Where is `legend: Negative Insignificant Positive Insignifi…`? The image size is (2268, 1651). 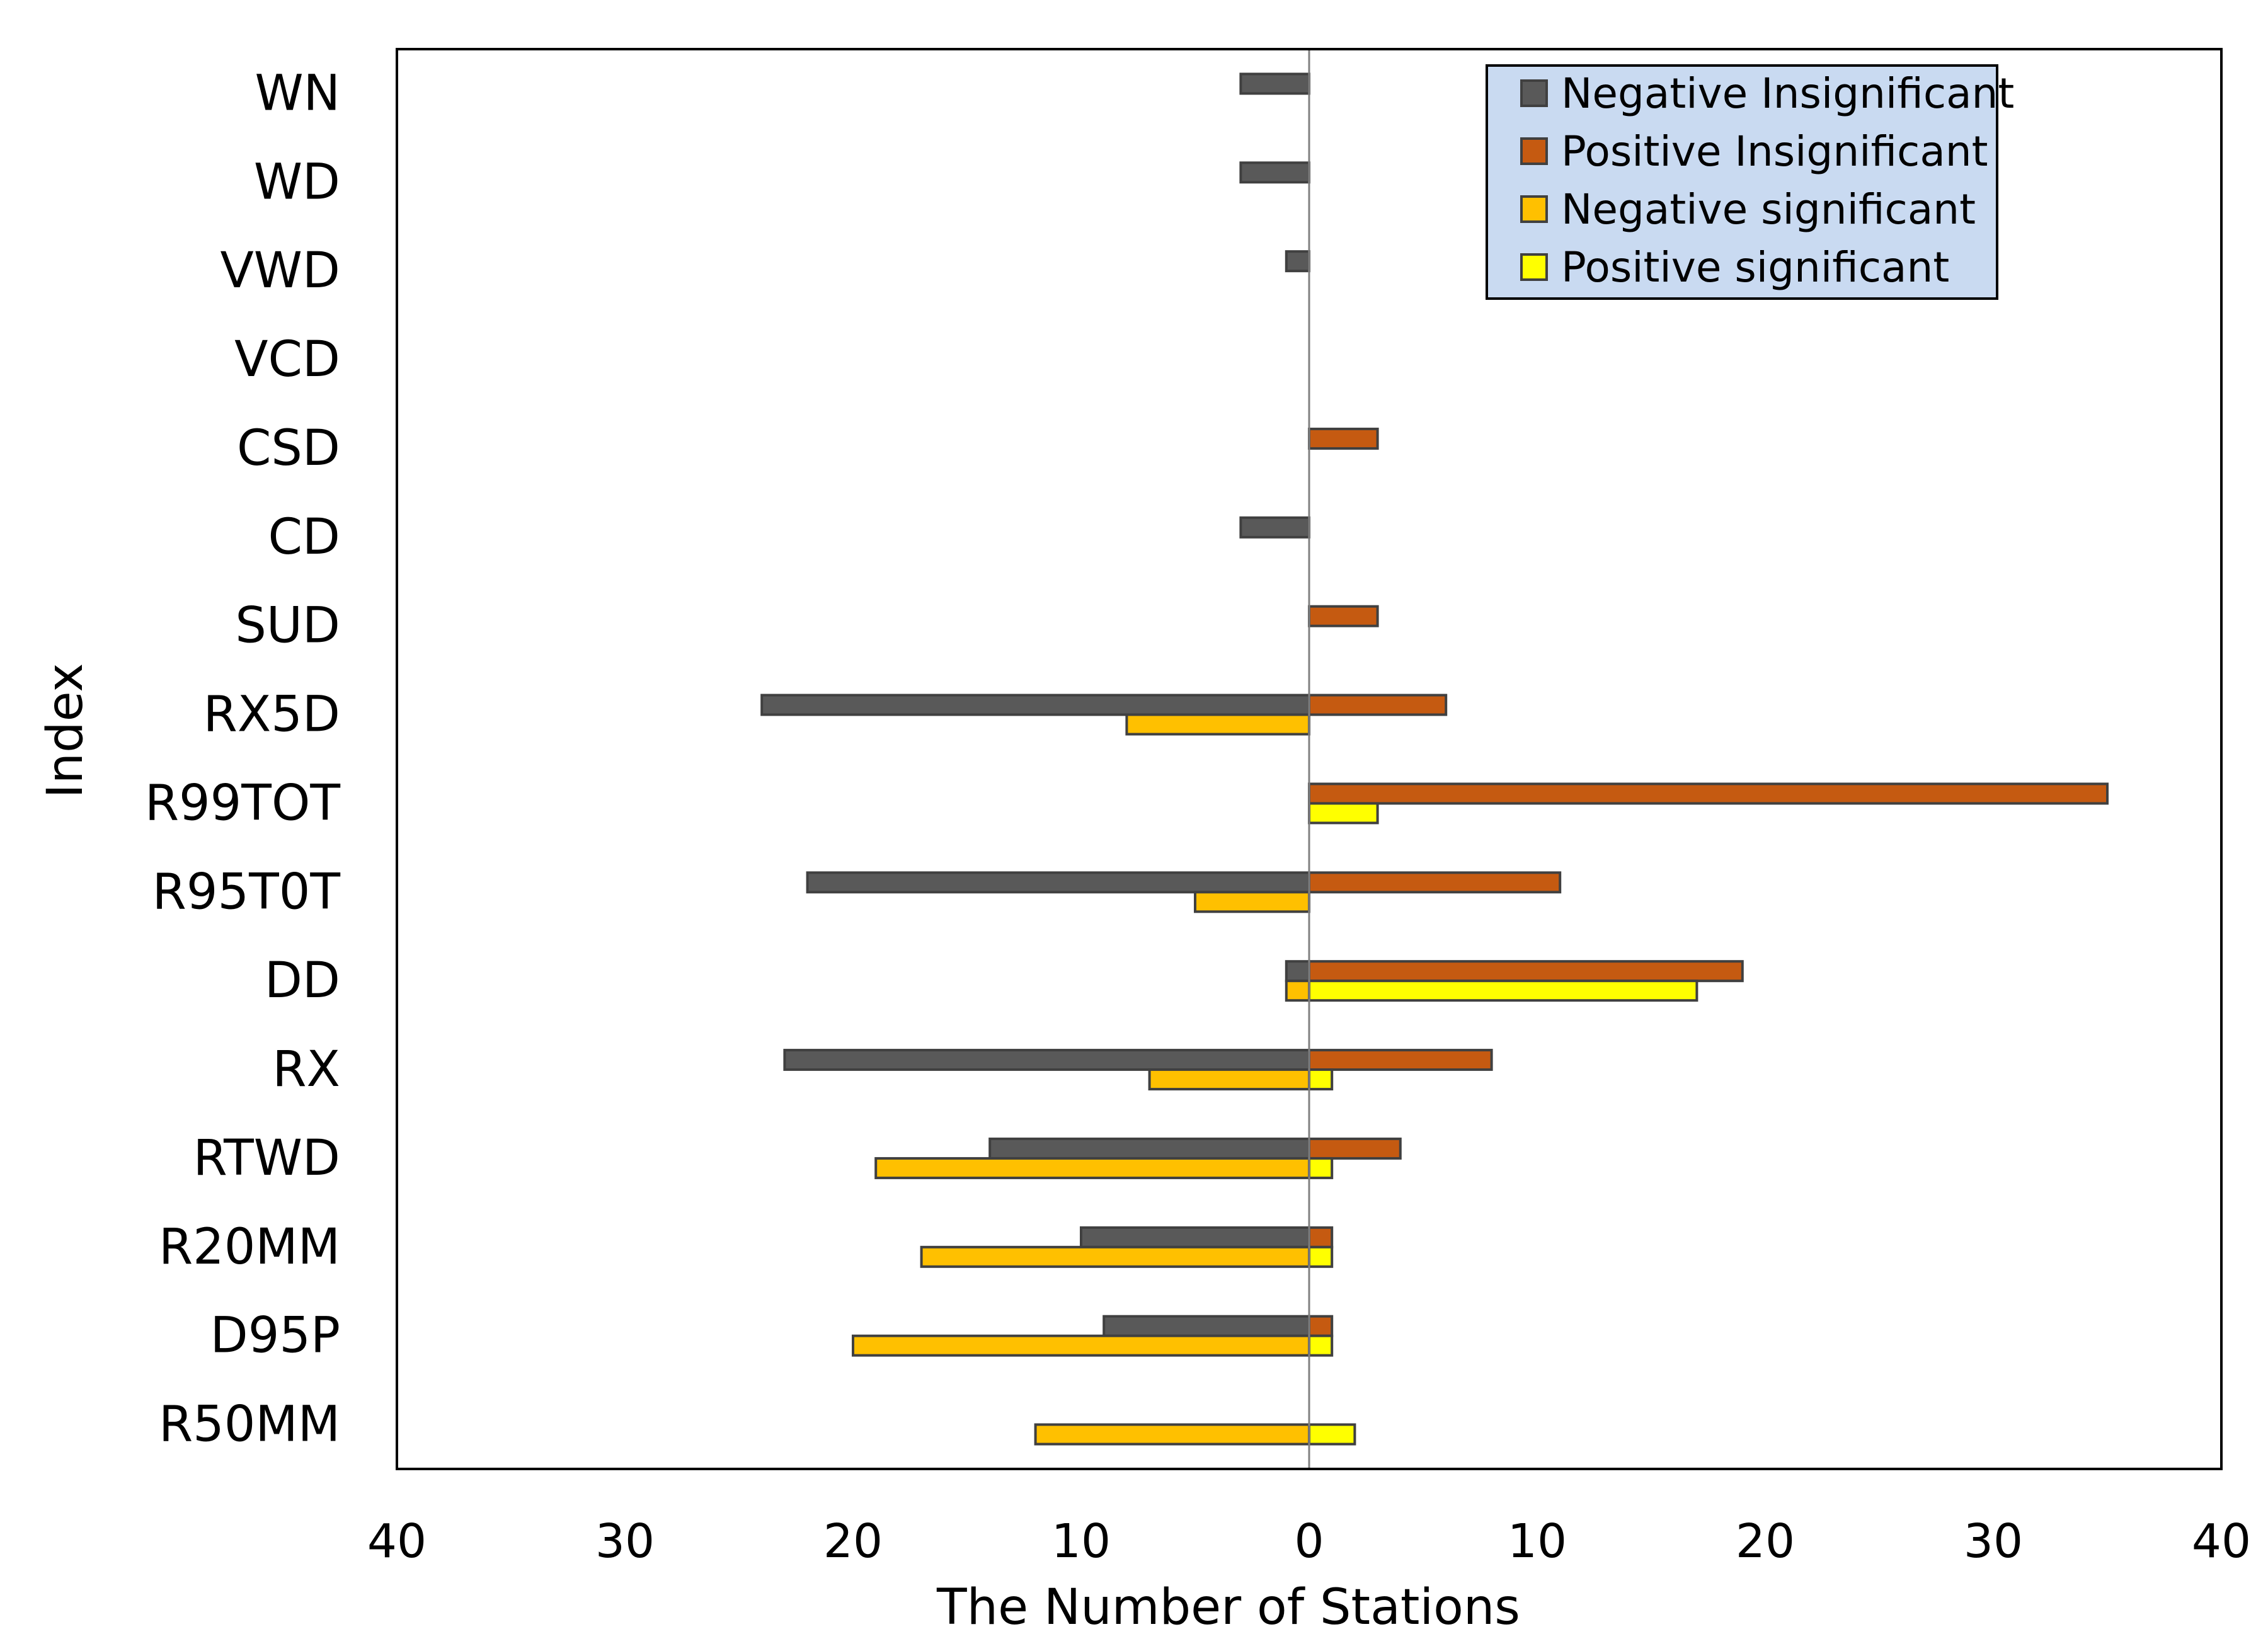 legend: Negative Insignificant Positive Insignifi… is located at coordinates (1750, 182).